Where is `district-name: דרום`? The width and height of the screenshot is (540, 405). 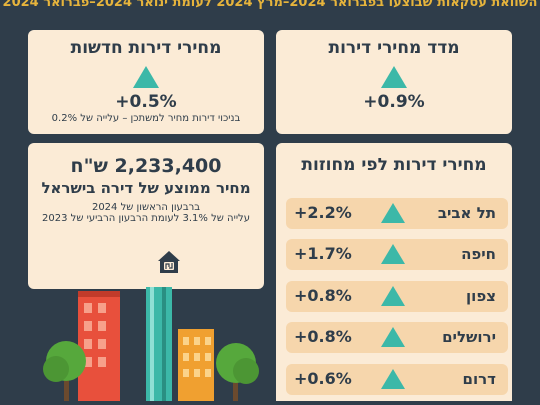 district-name: דרום is located at coordinates (479, 379).